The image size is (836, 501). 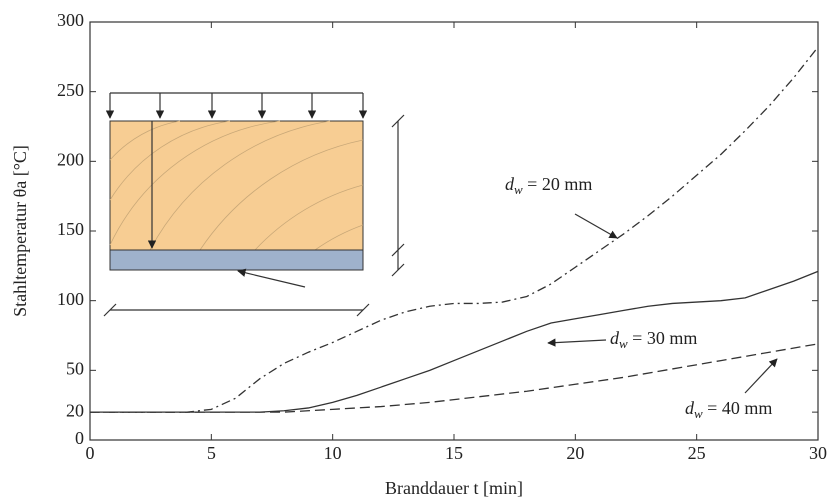 I want to click on x-tick-label: 20, so click(x=575, y=453).